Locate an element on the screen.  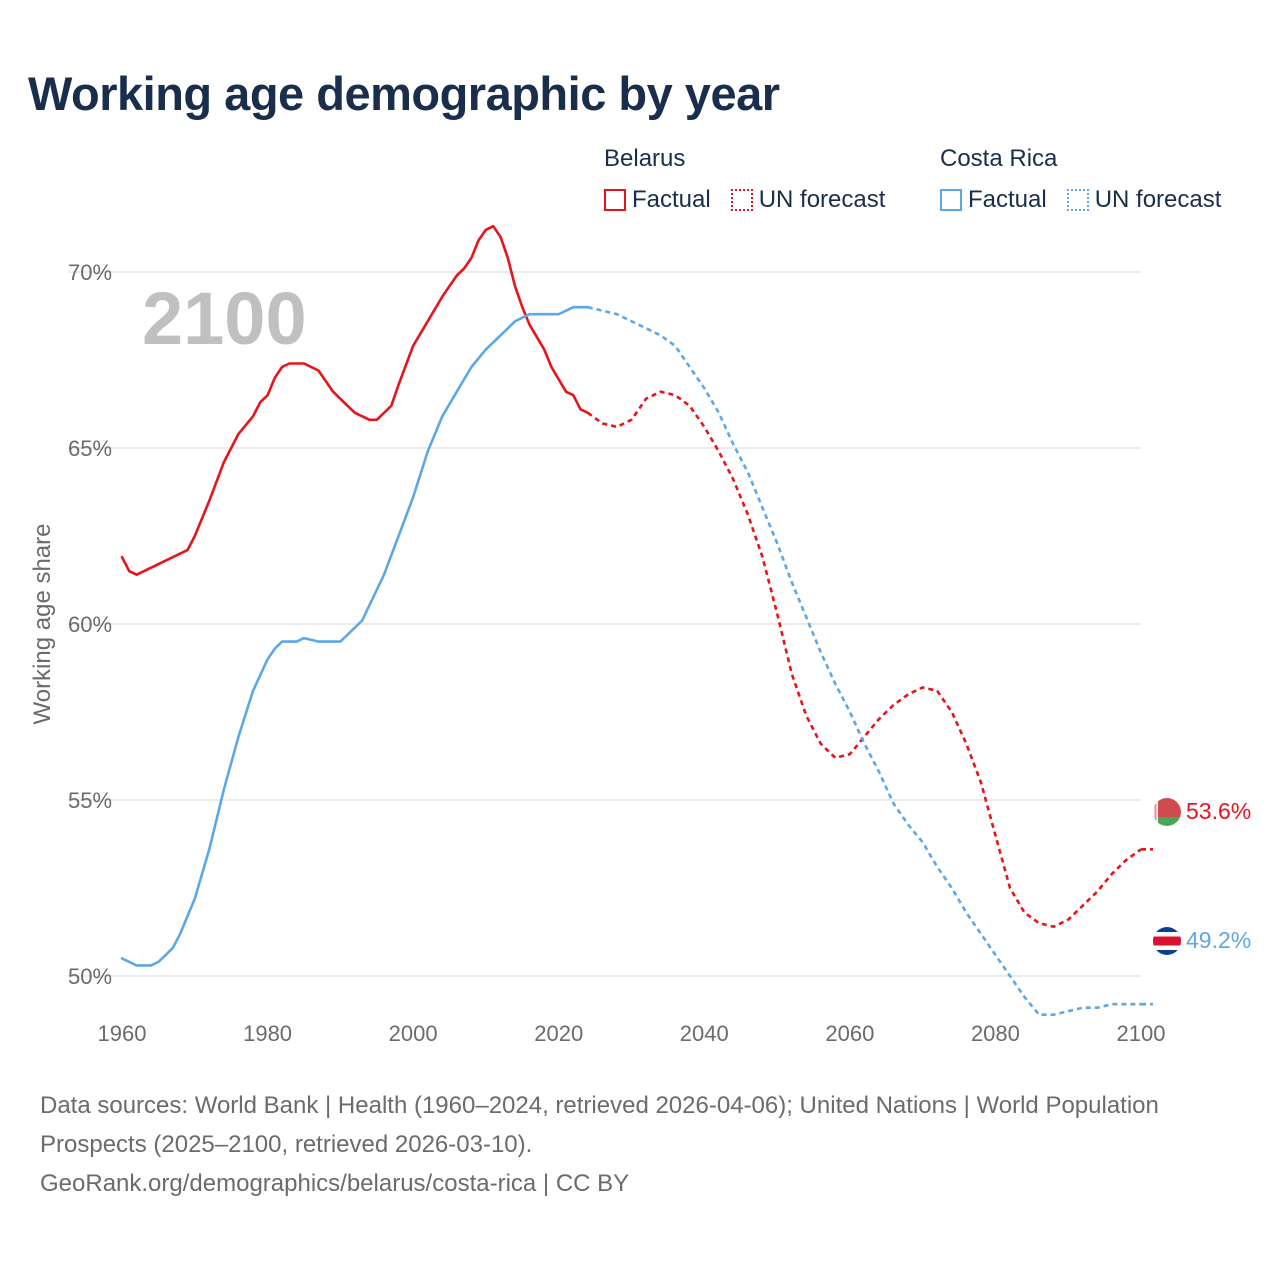
y-tick-label-65: 65% is located at coordinates (90, 448).